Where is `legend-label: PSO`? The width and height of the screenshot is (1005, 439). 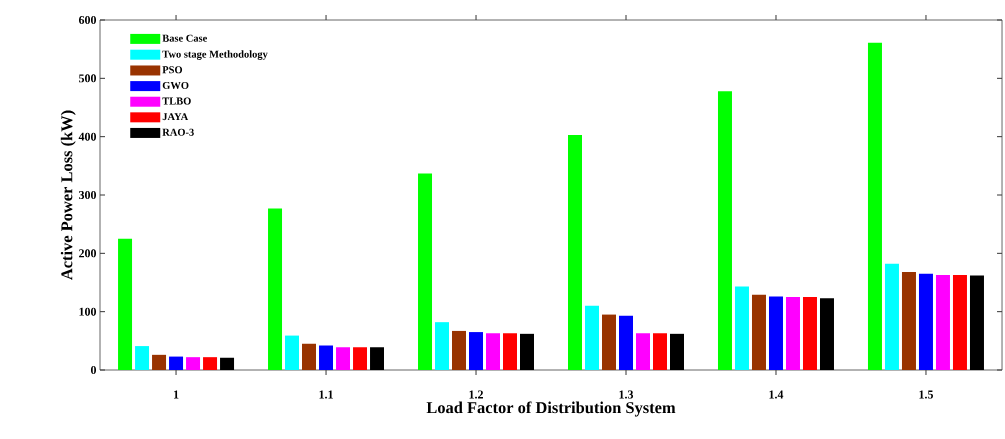
legend-label: PSO is located at coordinates (172, 70).